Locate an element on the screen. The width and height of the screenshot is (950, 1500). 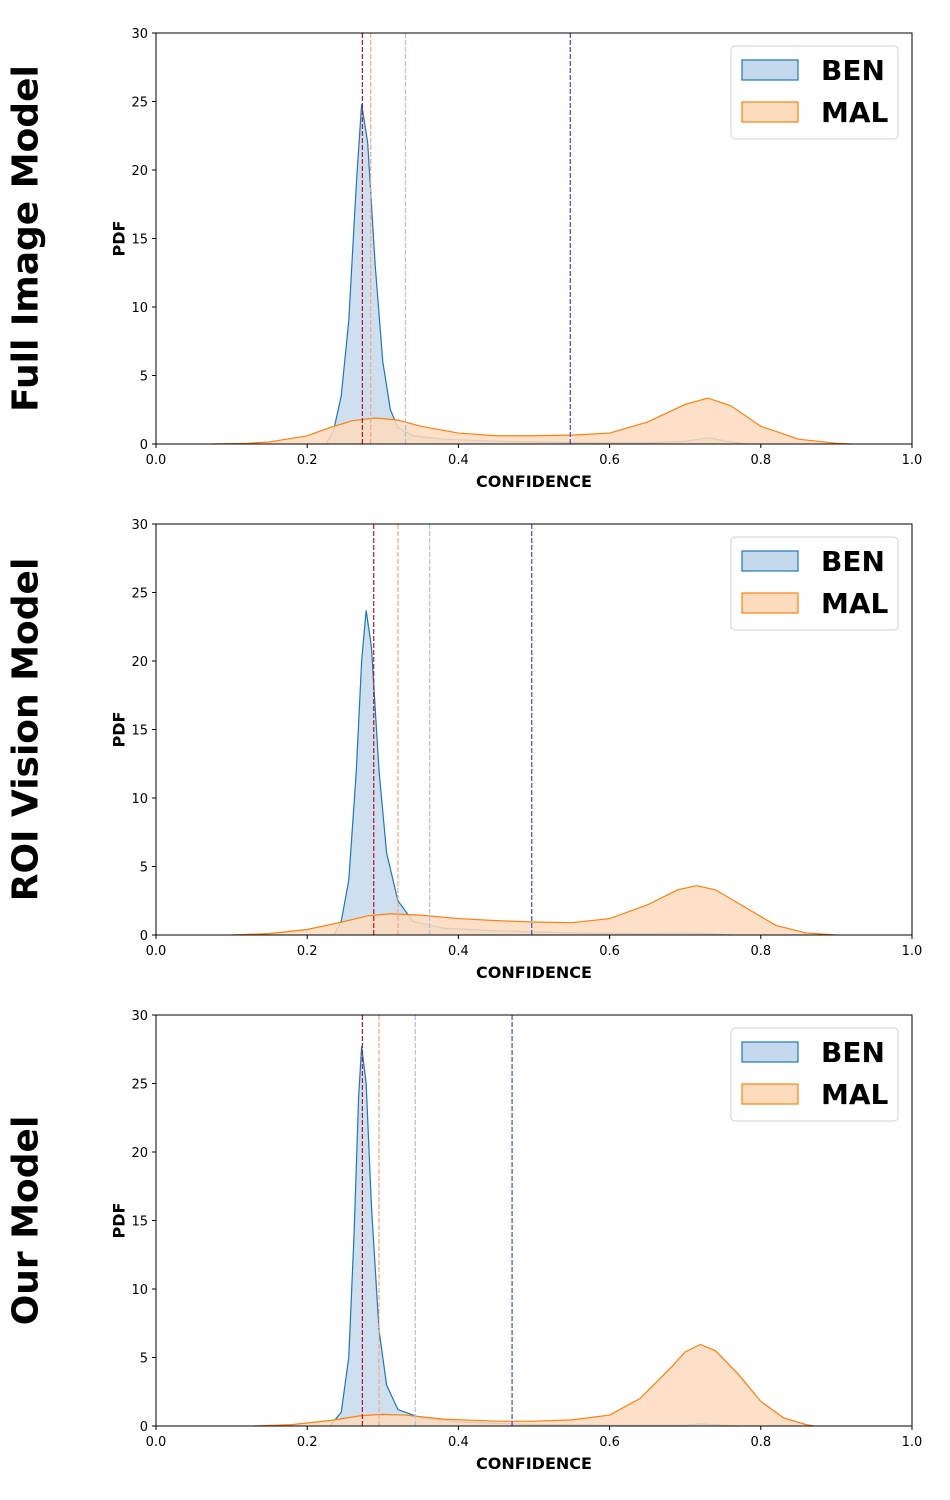
row-label: Full Image Model is located at coordinates (26, 238).